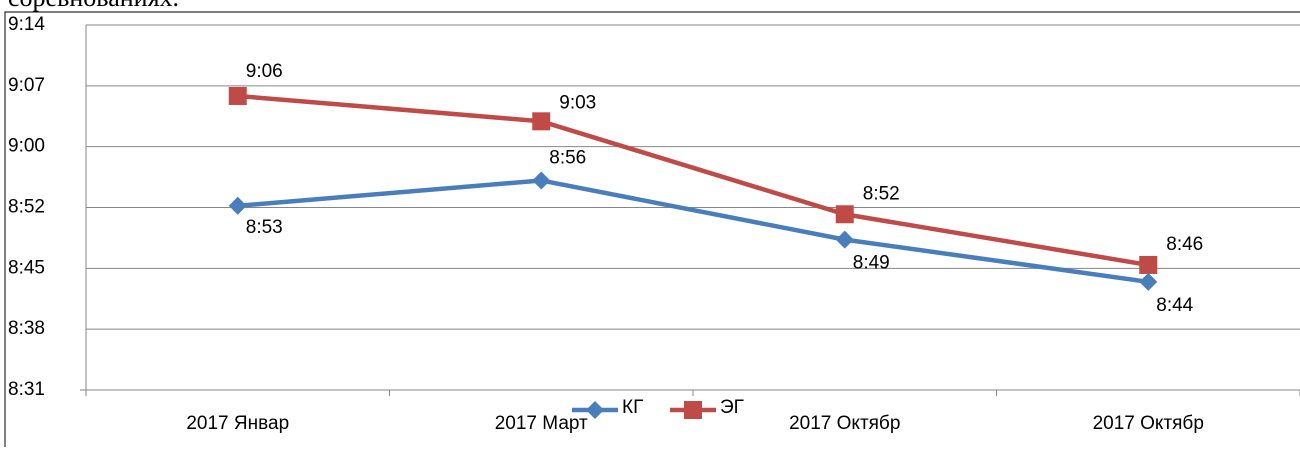  What do you see at coordinates (26, 389) in the screenshot?
I see `y-tick-label: 8:31` at bounding box center [26, 389].